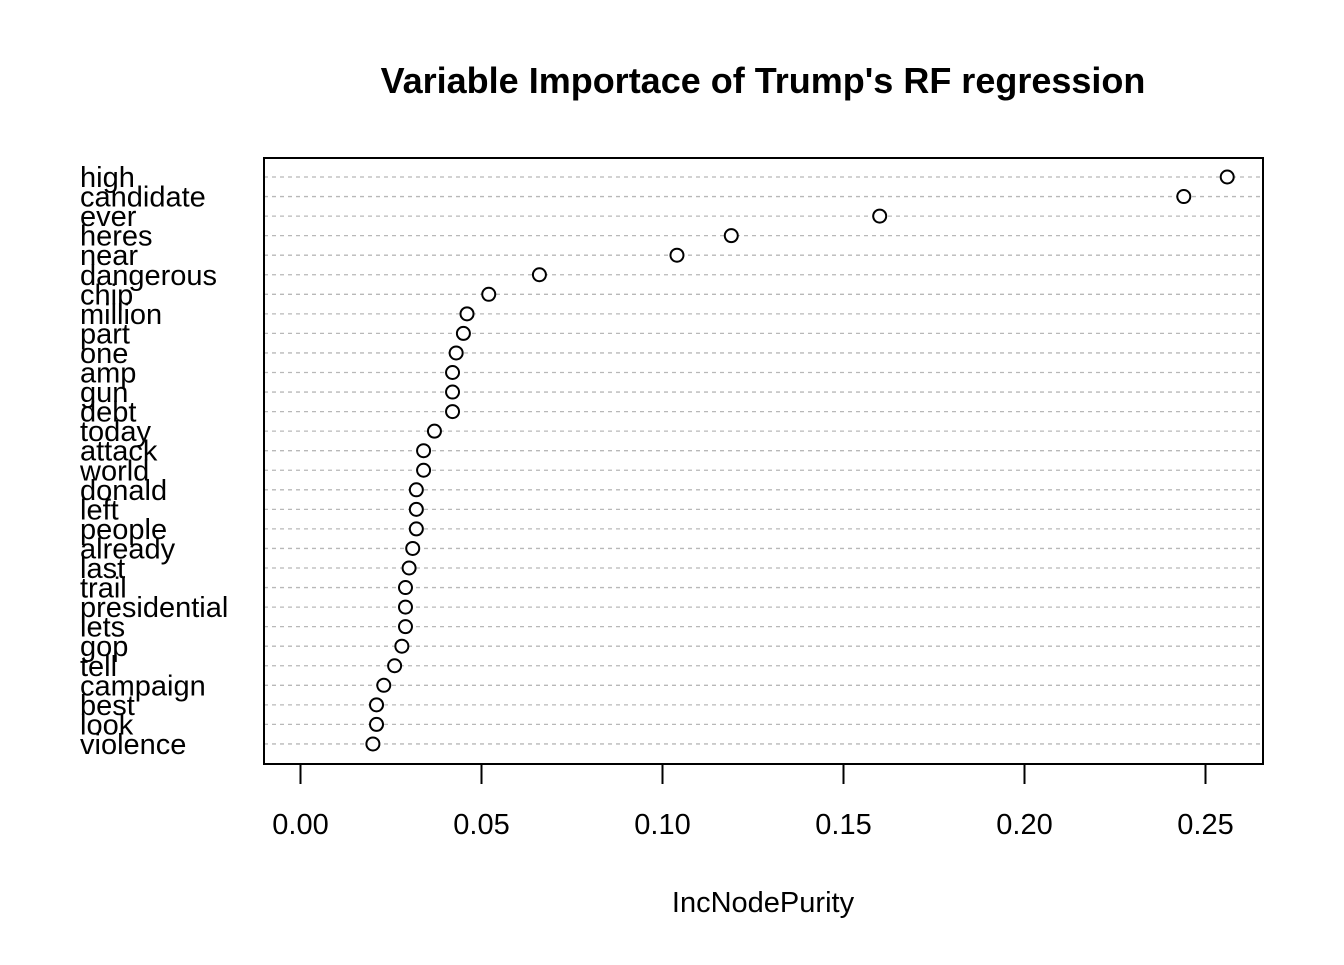 This screenshot has height=965, width=1344. Describe the element at coordinates (106, 295) in the screenshot. I see `category-label-chip: chip` at that location.